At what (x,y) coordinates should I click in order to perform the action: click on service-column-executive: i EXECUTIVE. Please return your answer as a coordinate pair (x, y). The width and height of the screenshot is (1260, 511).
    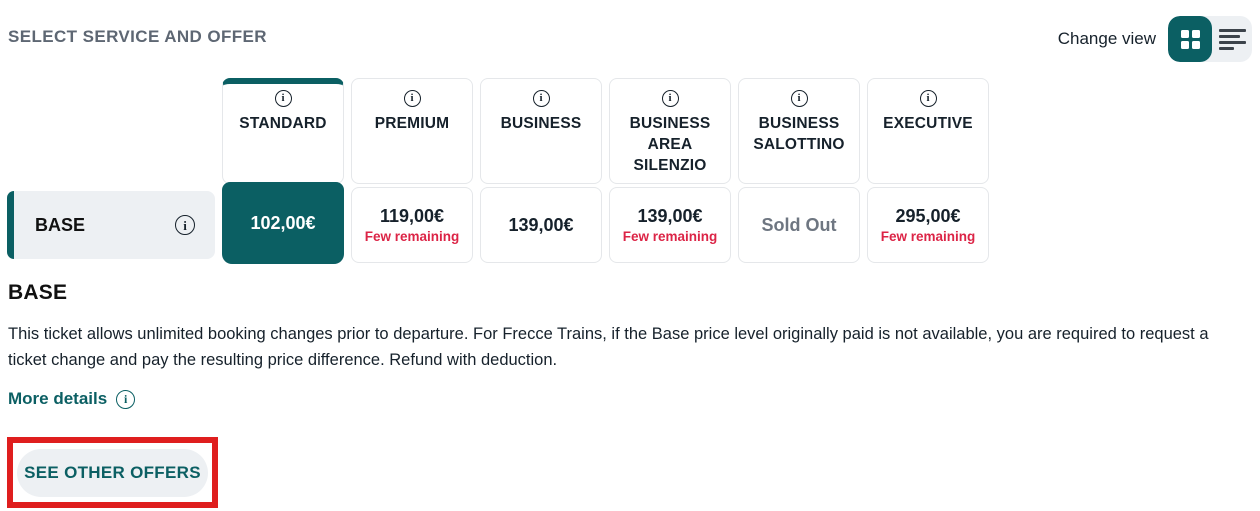
    Looking at the image, I should click on (928, 131).